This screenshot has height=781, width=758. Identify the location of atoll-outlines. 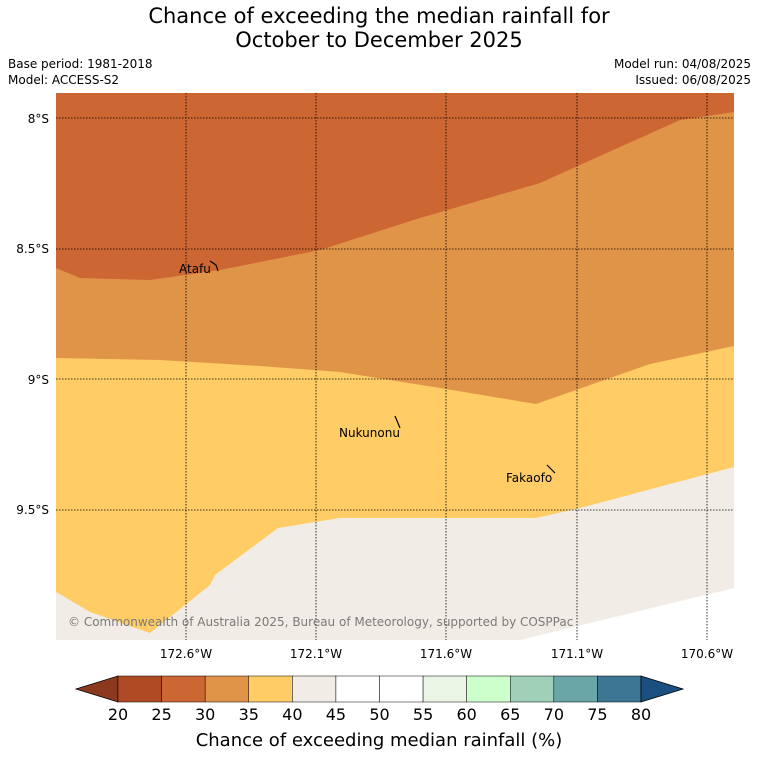
(382, 367).